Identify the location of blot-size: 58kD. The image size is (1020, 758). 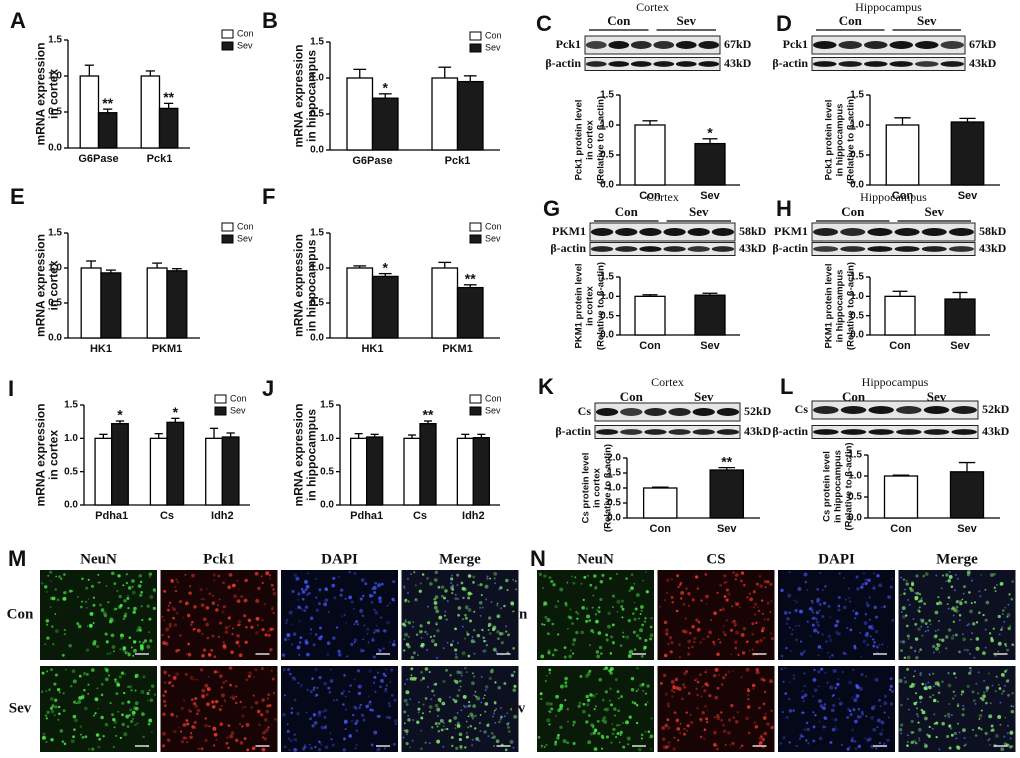
(753, 231).